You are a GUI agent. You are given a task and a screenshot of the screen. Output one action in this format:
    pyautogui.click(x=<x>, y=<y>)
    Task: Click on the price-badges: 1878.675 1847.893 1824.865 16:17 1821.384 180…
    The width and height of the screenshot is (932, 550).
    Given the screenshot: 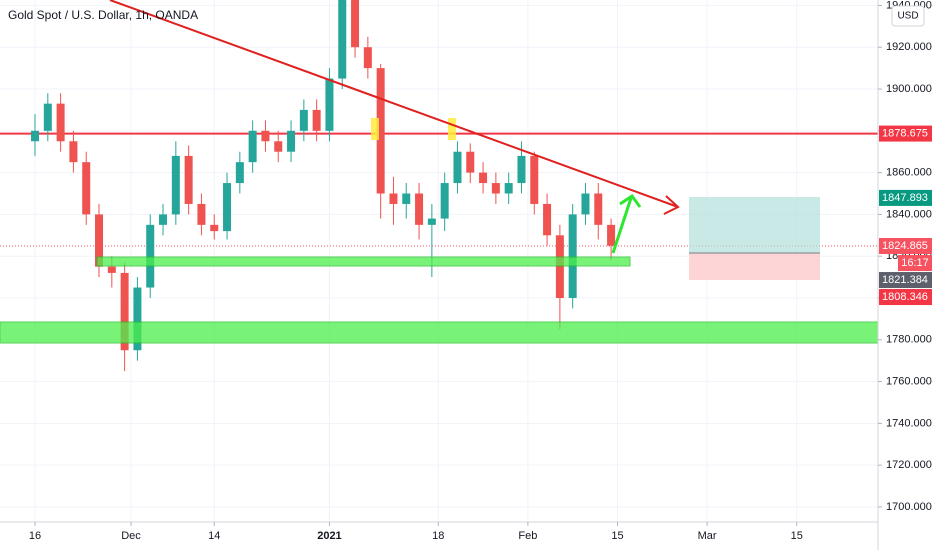 What is the action you would take?
    pyautogui.click(x=905, y=215)
    